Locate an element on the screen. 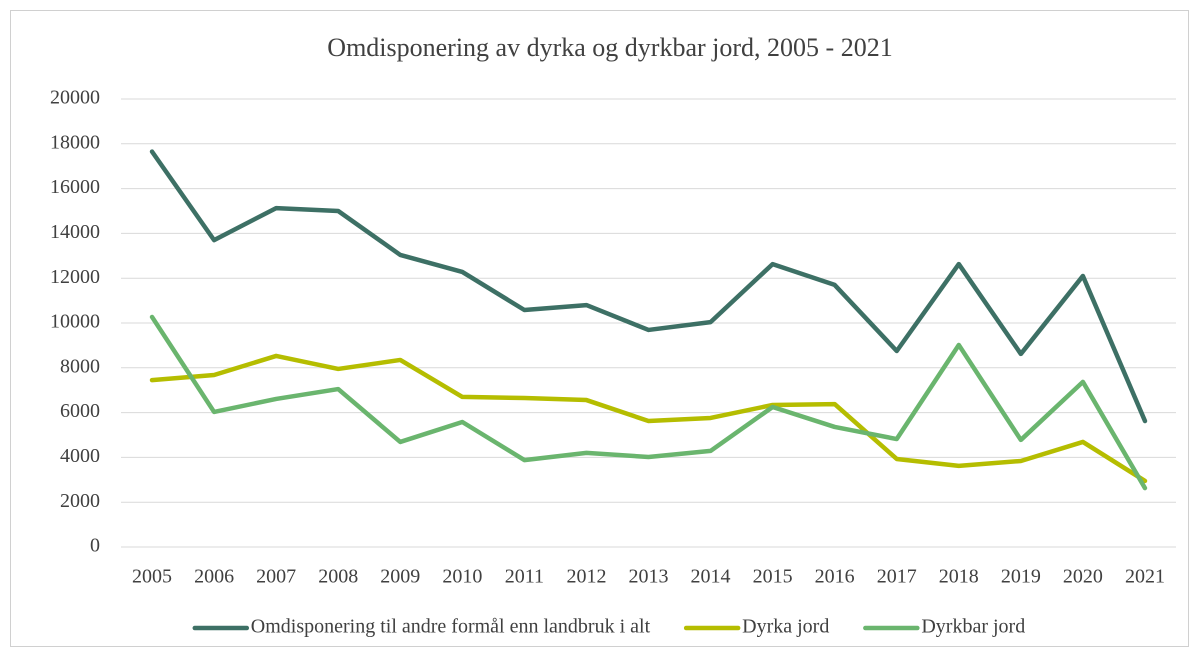 This screenshot has height=657, width=1199. x-tick-label: 2012 is located at coordinates (586, 577).